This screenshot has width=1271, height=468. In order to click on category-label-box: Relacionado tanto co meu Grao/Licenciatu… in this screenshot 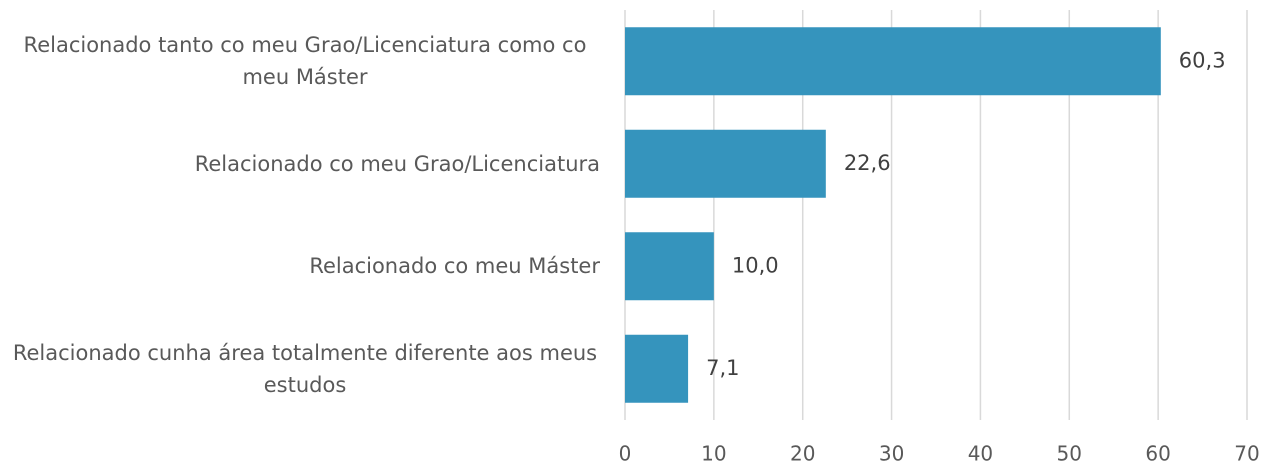, I will do `click(300, 61)`.